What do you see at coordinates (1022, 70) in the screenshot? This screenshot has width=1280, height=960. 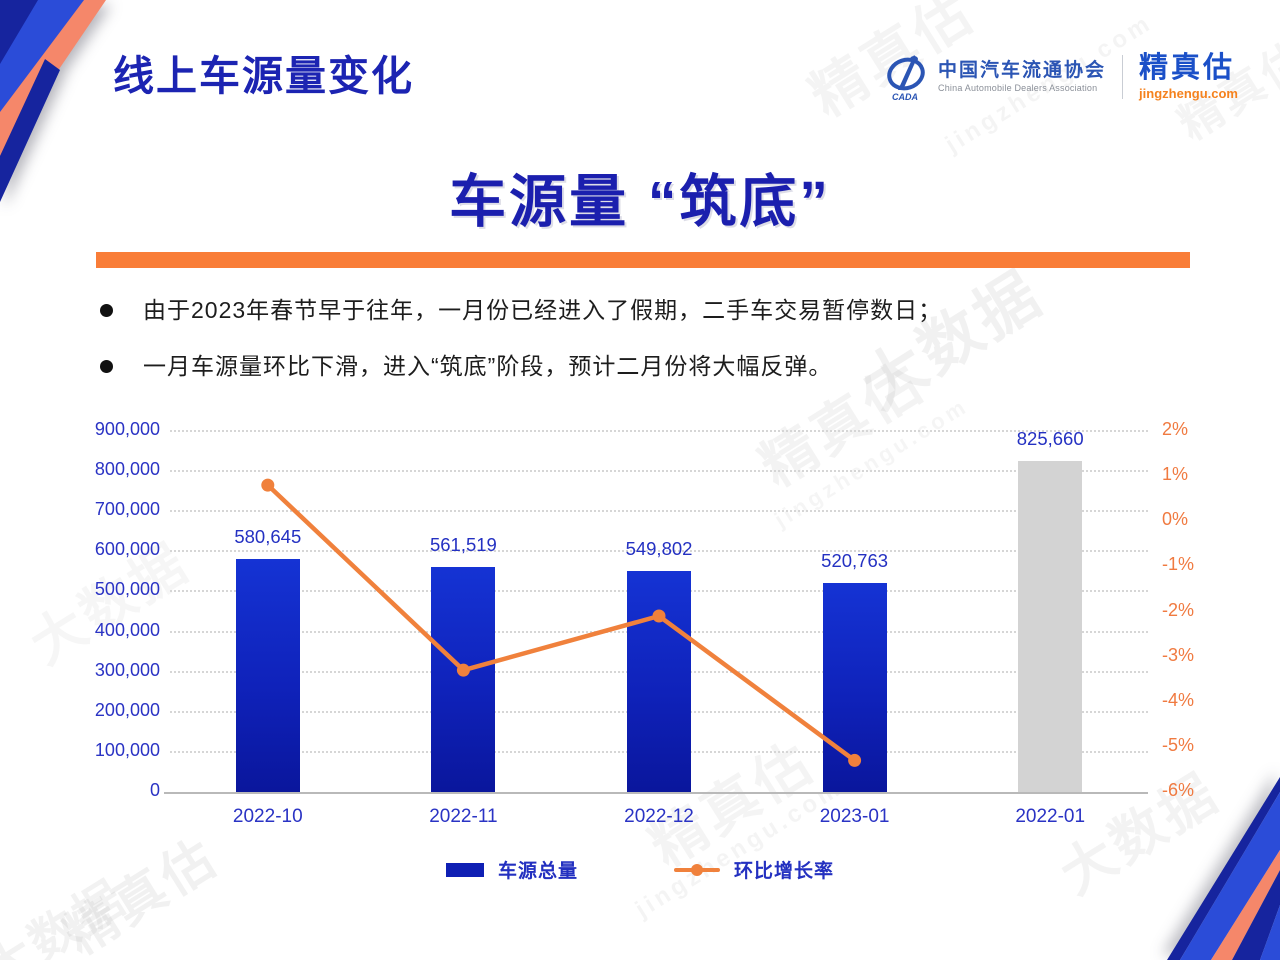 I see `org-name-cn: 中国汽车流通协会` at bounding box center [1022, 70].